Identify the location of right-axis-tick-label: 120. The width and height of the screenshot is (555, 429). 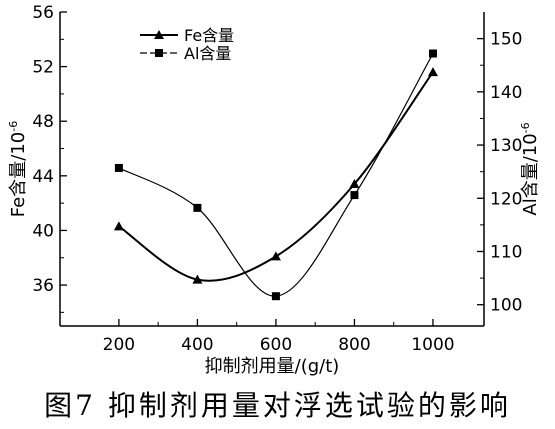
(506, 199).